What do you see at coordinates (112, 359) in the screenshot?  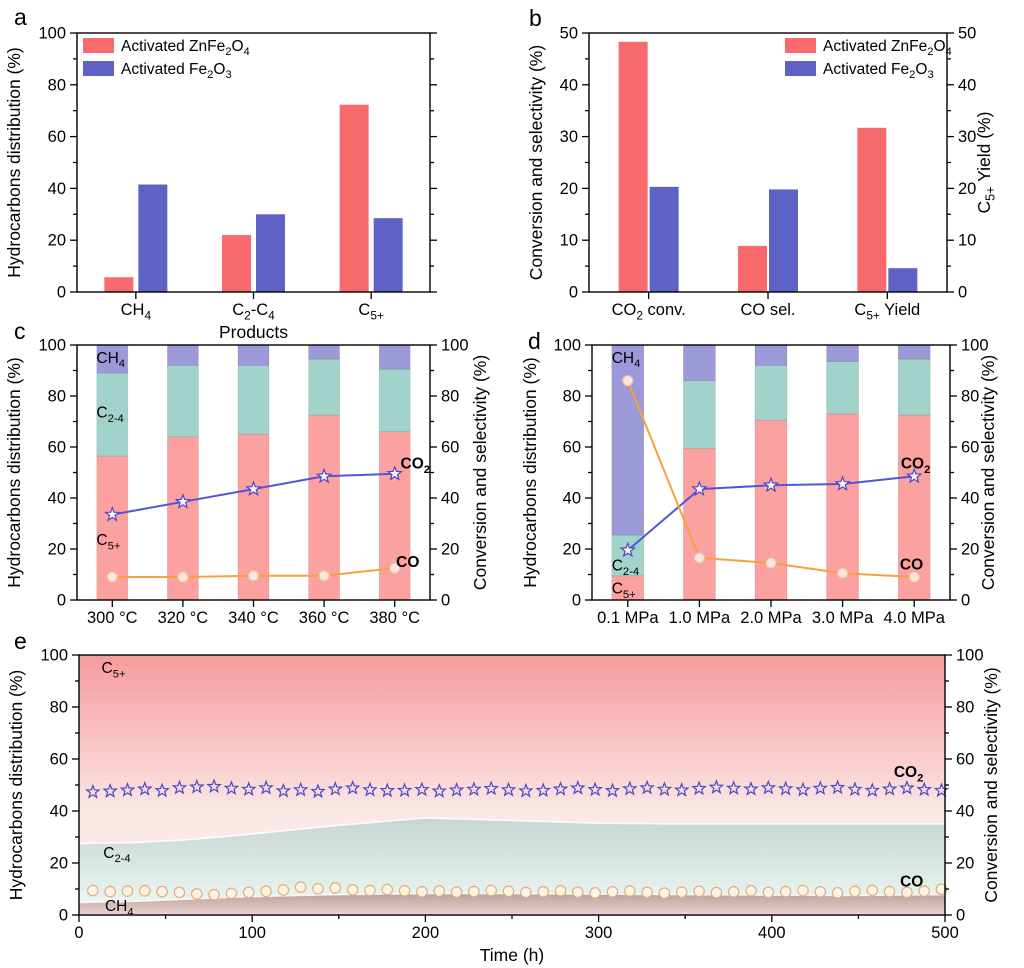 I see `stack-c-cat0-seg2` at bounding box center [112, 359].